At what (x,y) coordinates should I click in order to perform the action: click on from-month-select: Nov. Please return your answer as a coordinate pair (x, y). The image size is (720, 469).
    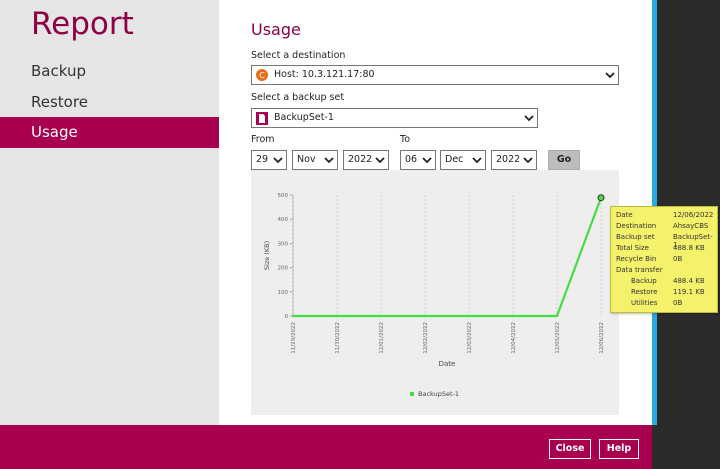
    Looking at the image, I should click on (315, 160).